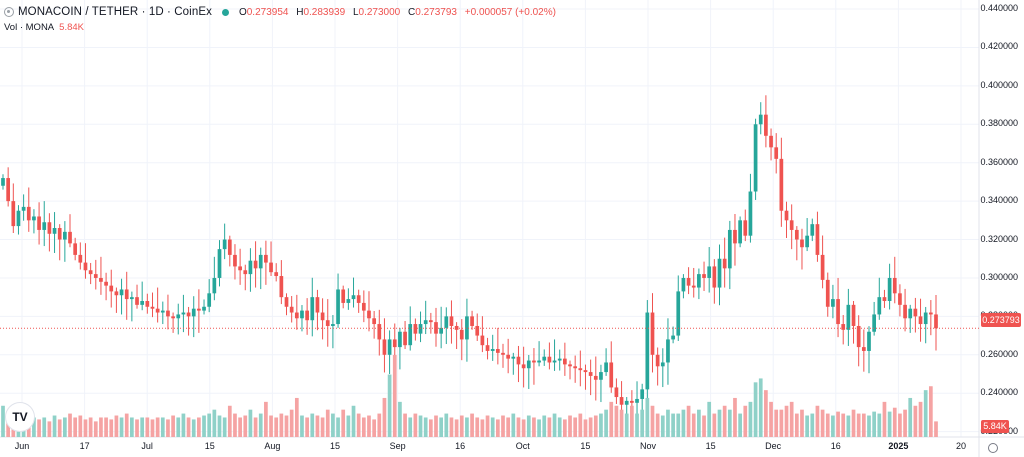 The image size is (1024, 457). What do you see at coordinates (961, 446) in the screenshot?
I see `time-tick-label: 20` at bounding box center [961, 446].